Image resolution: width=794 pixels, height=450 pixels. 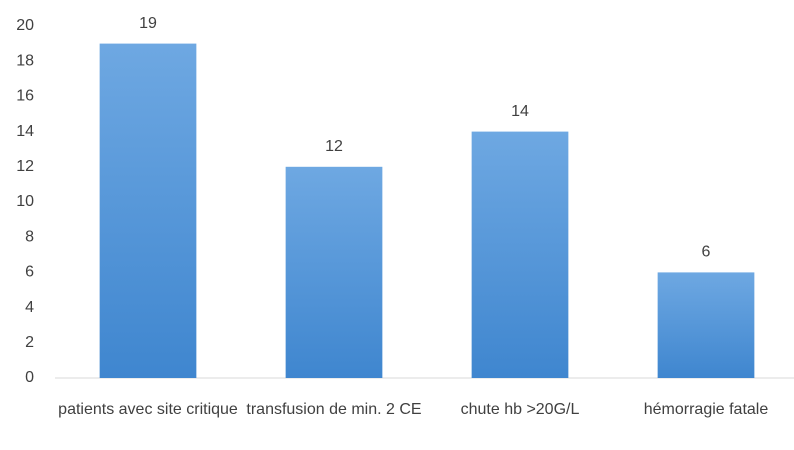 What do you see at coordinates (520, 409) in the screenshot?
I see `x-tick-label: chute hb >20G/L` at bounding box center [520, 409].